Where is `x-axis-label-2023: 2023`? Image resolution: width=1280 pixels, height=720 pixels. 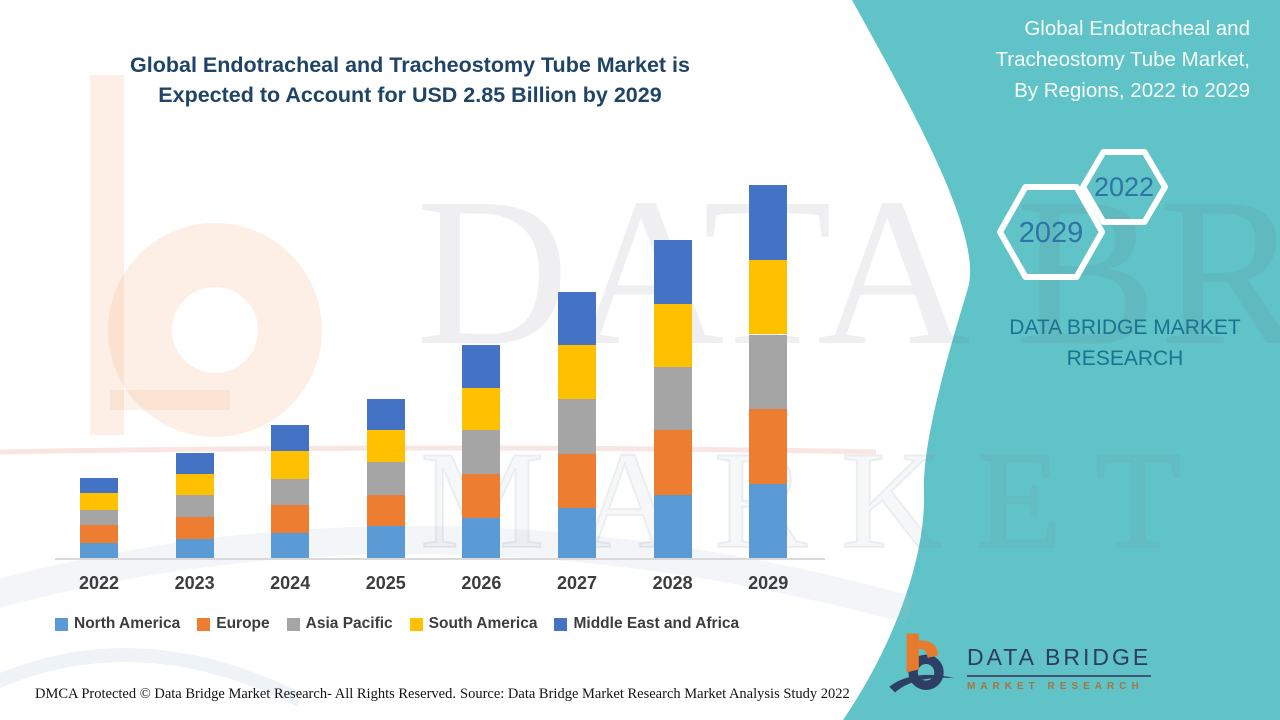
x-axis-label-2023: 2023 is located at coordinates (194, 583).